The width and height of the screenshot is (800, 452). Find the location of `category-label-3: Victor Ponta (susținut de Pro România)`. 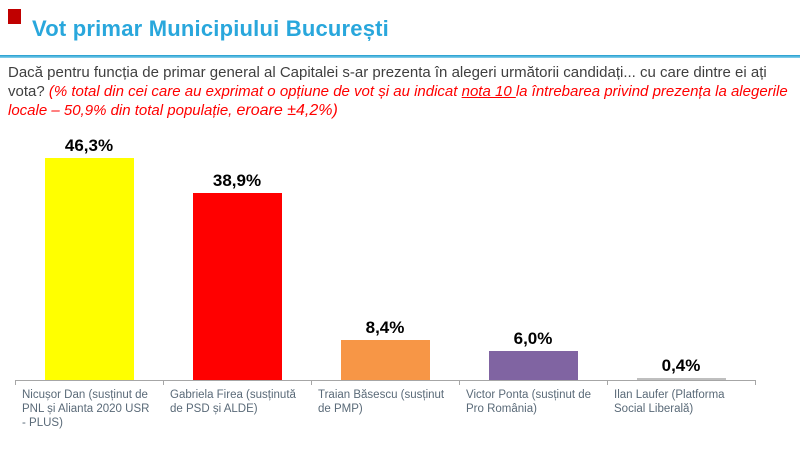

category-label-3: Victor Ponta (susținut de Pro România) is located at coordinates (529, 402).